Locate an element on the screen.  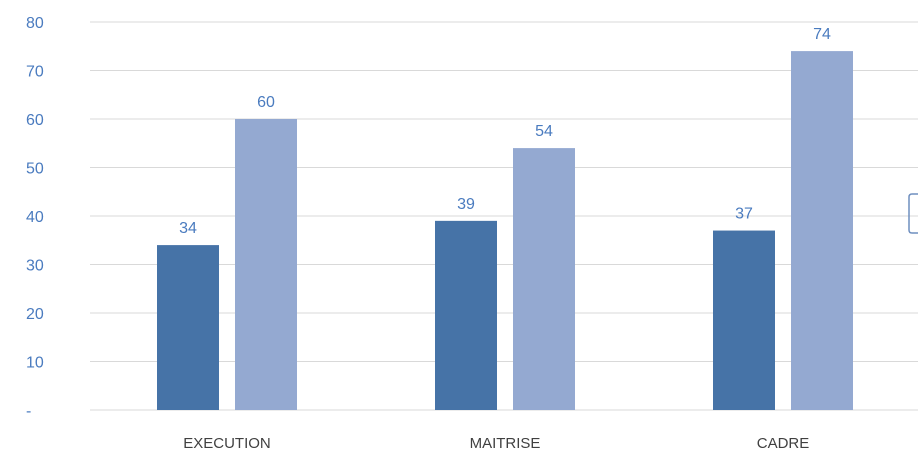
y-axis-tick-labels: - 10 20 30 40 50 60 70 80 is located at coordinates (35, 217).